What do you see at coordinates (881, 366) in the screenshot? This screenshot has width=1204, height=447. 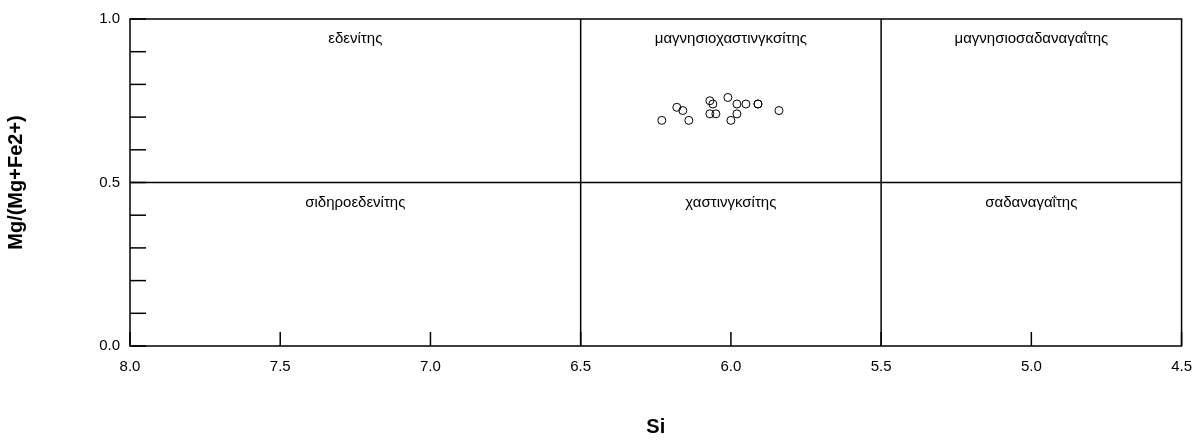 I see `x-tick-label: 5.5` at bounding box center [881, 366].